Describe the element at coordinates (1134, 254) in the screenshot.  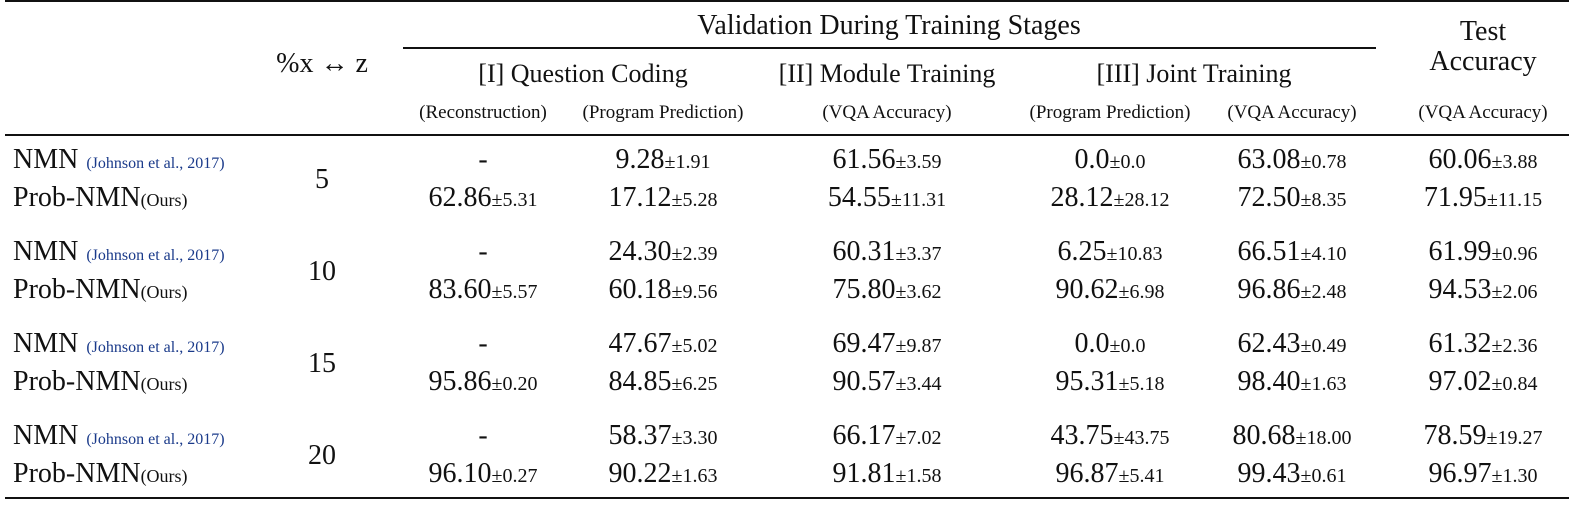
I see `std-value: ±10.83` at that location.